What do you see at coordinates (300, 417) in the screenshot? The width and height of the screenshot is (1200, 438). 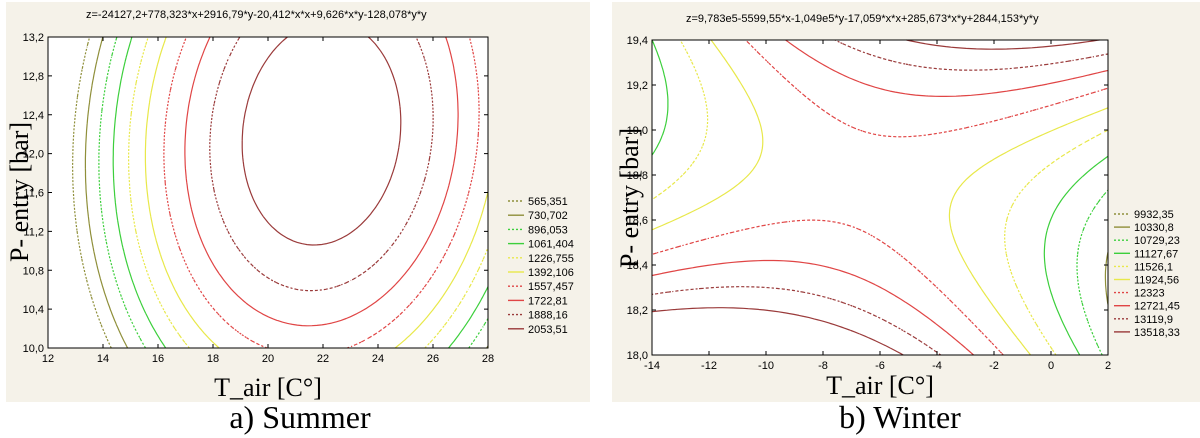 I see `summer-caption: a) Summer` at bounding box center [300, 417].